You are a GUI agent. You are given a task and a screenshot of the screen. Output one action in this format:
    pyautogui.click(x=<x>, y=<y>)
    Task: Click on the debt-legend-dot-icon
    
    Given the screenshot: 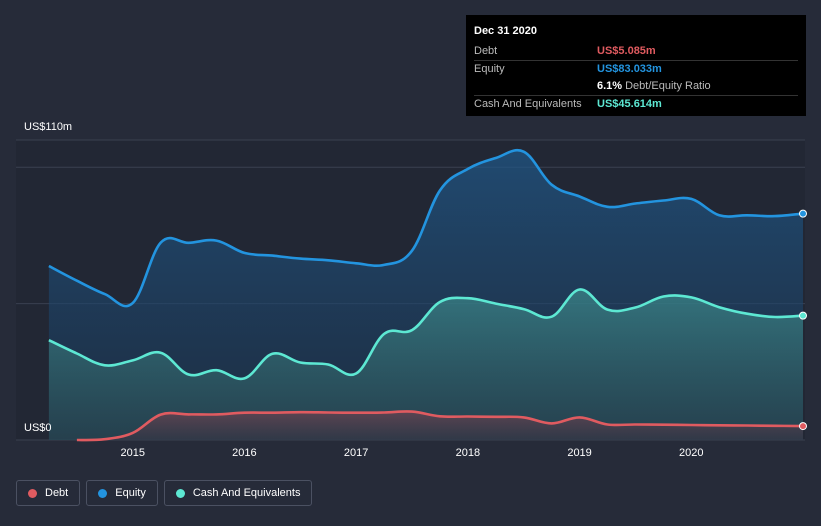 What is the action you would take?
    pyautogui.click(x=32, y=493)
    